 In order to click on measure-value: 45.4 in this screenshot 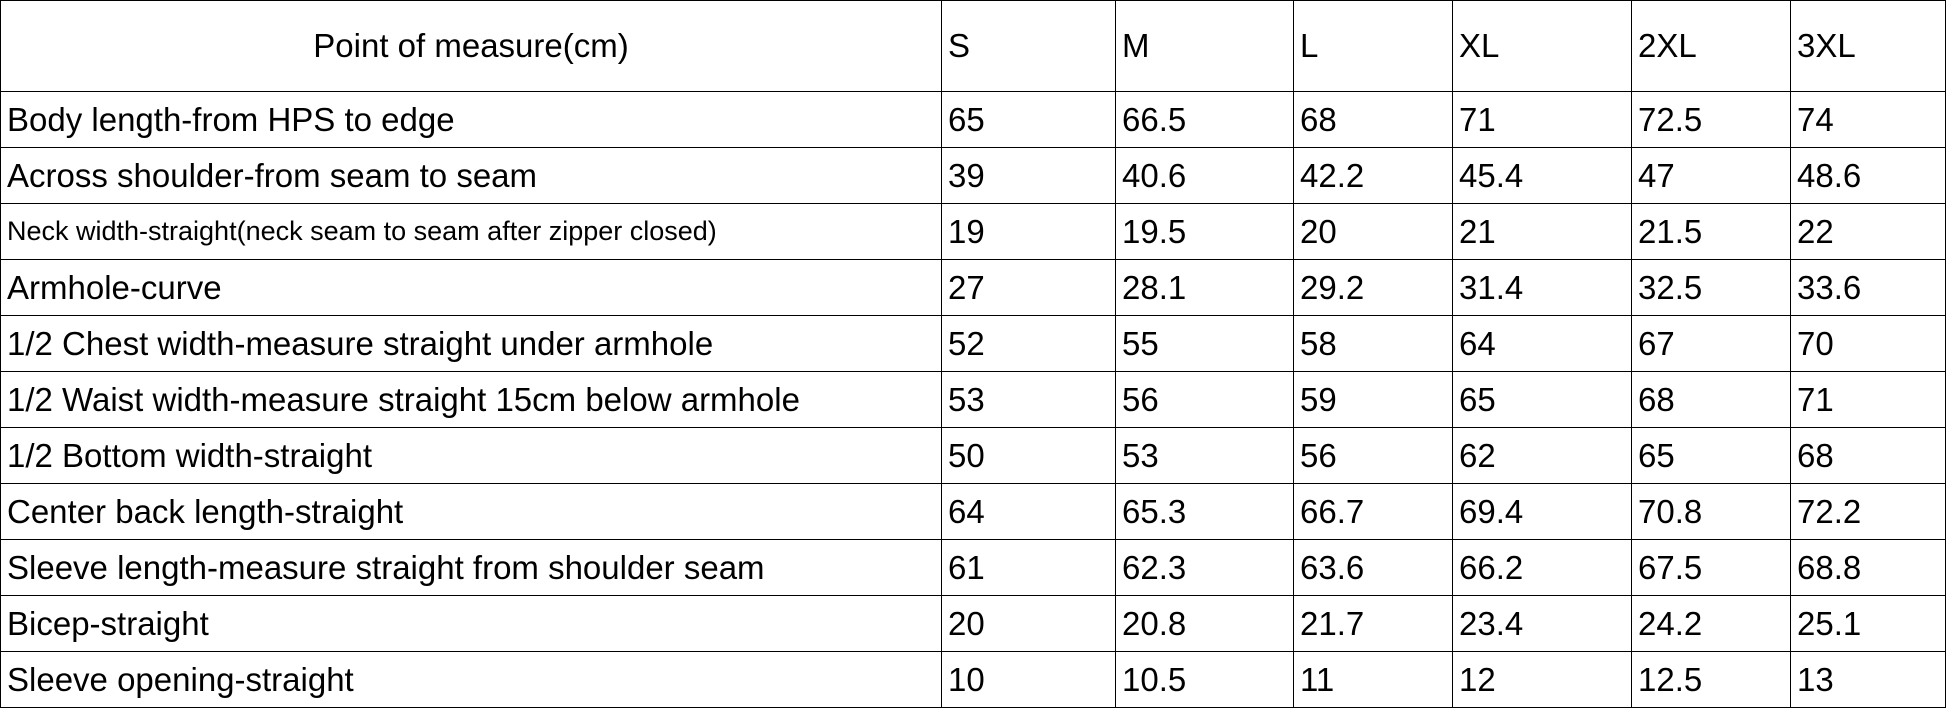, I will do `click(1542, 175)`.